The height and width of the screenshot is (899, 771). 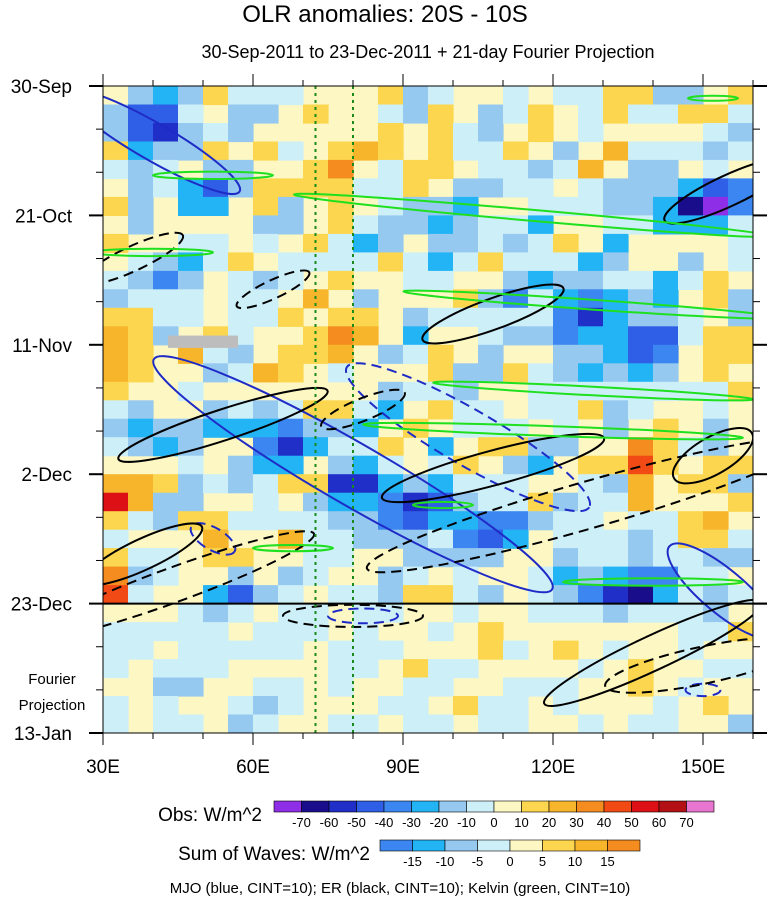 What do you see at coordinates (203, 341) in the screenshot?
I see `missing-data-patch` at bounding box center [203, 341].